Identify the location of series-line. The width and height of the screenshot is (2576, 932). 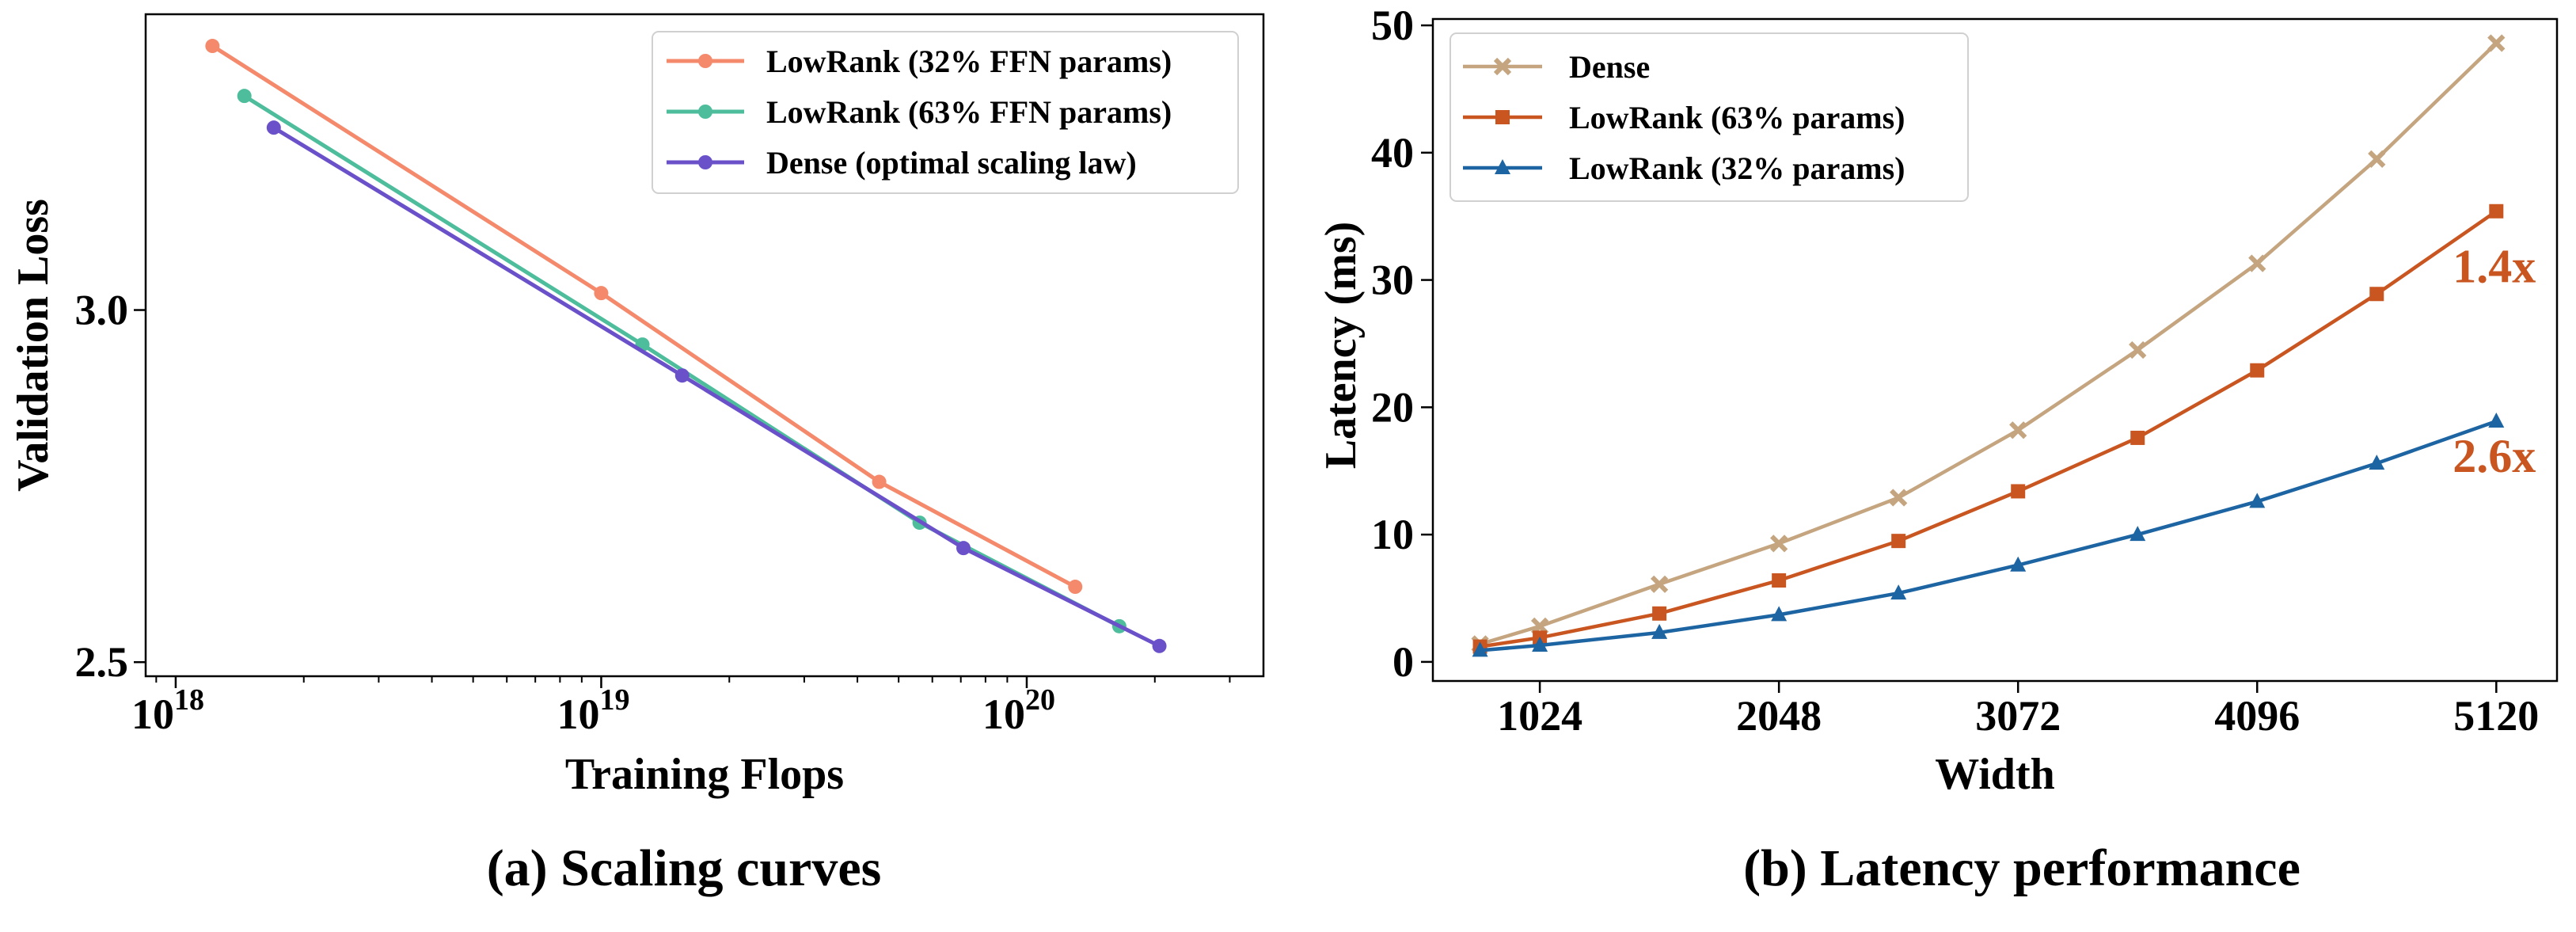
(1989, 535).